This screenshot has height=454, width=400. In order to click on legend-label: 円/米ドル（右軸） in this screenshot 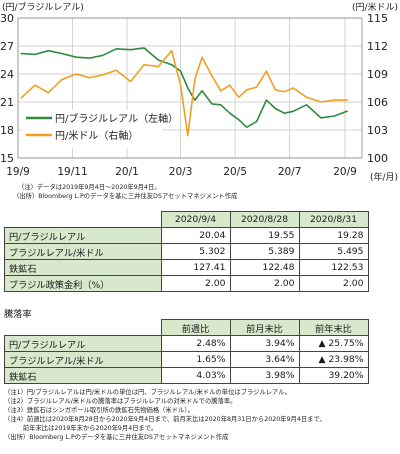, I will do `click(96, 135)`.